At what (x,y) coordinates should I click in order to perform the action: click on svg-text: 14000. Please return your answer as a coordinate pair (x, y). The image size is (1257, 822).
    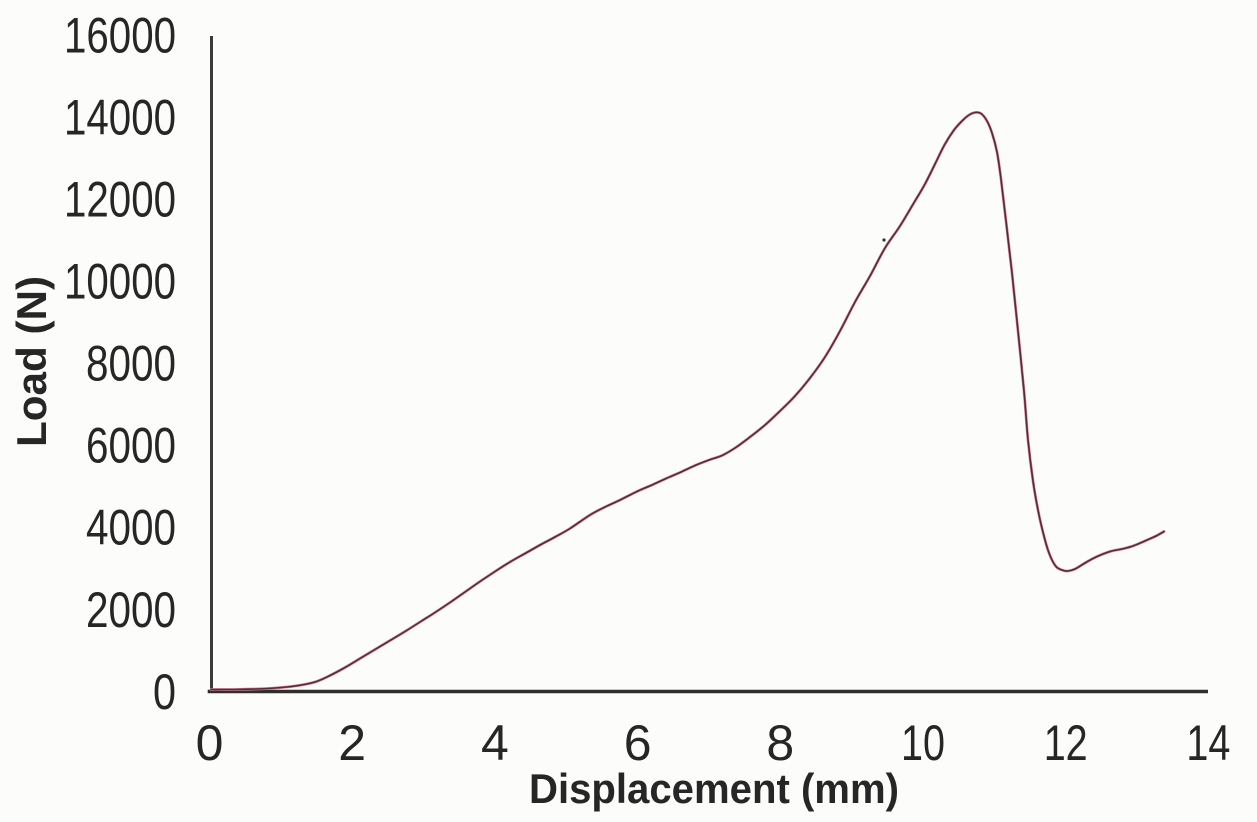
    Looking at the image, I should click on (120, 118).